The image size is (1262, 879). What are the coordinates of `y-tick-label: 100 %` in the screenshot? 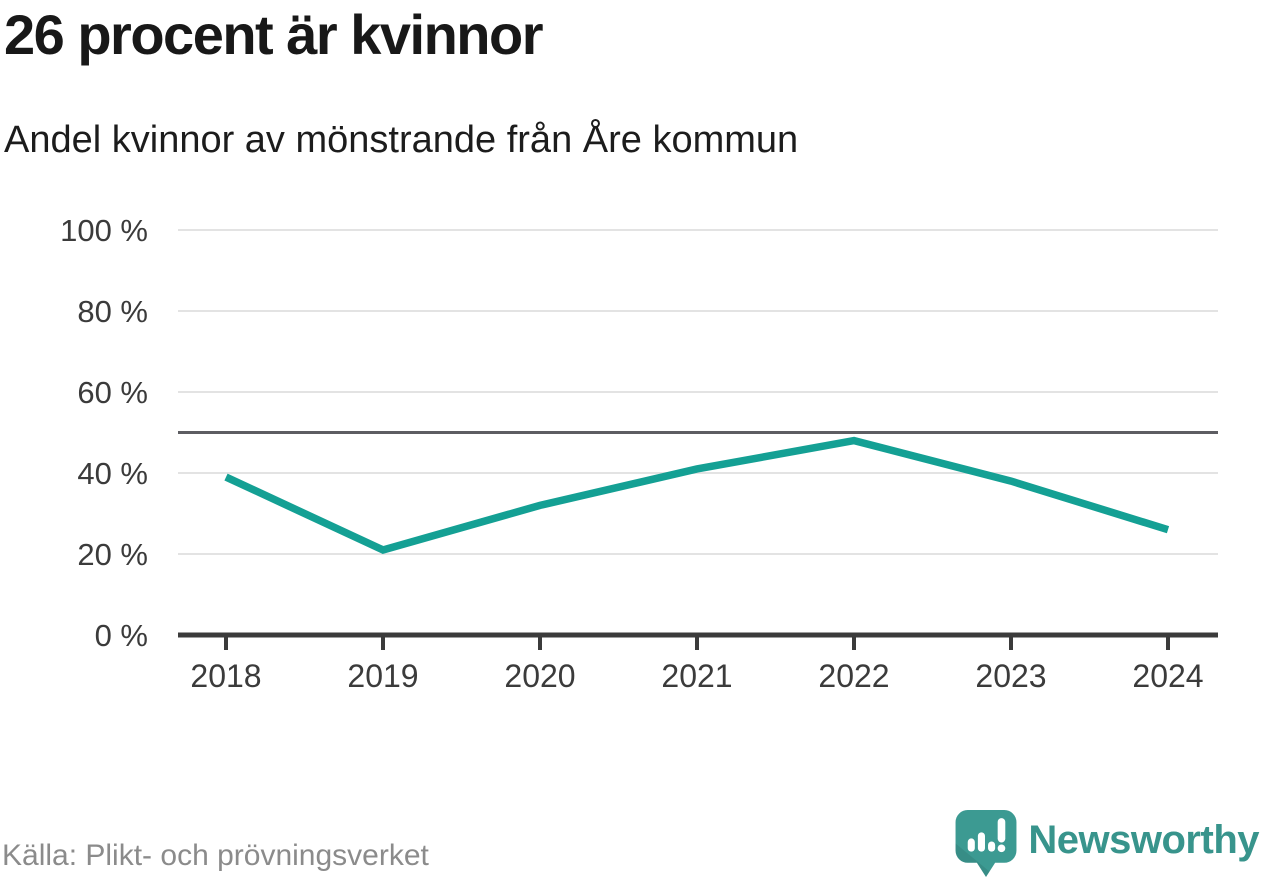 It's located at (104, 230).